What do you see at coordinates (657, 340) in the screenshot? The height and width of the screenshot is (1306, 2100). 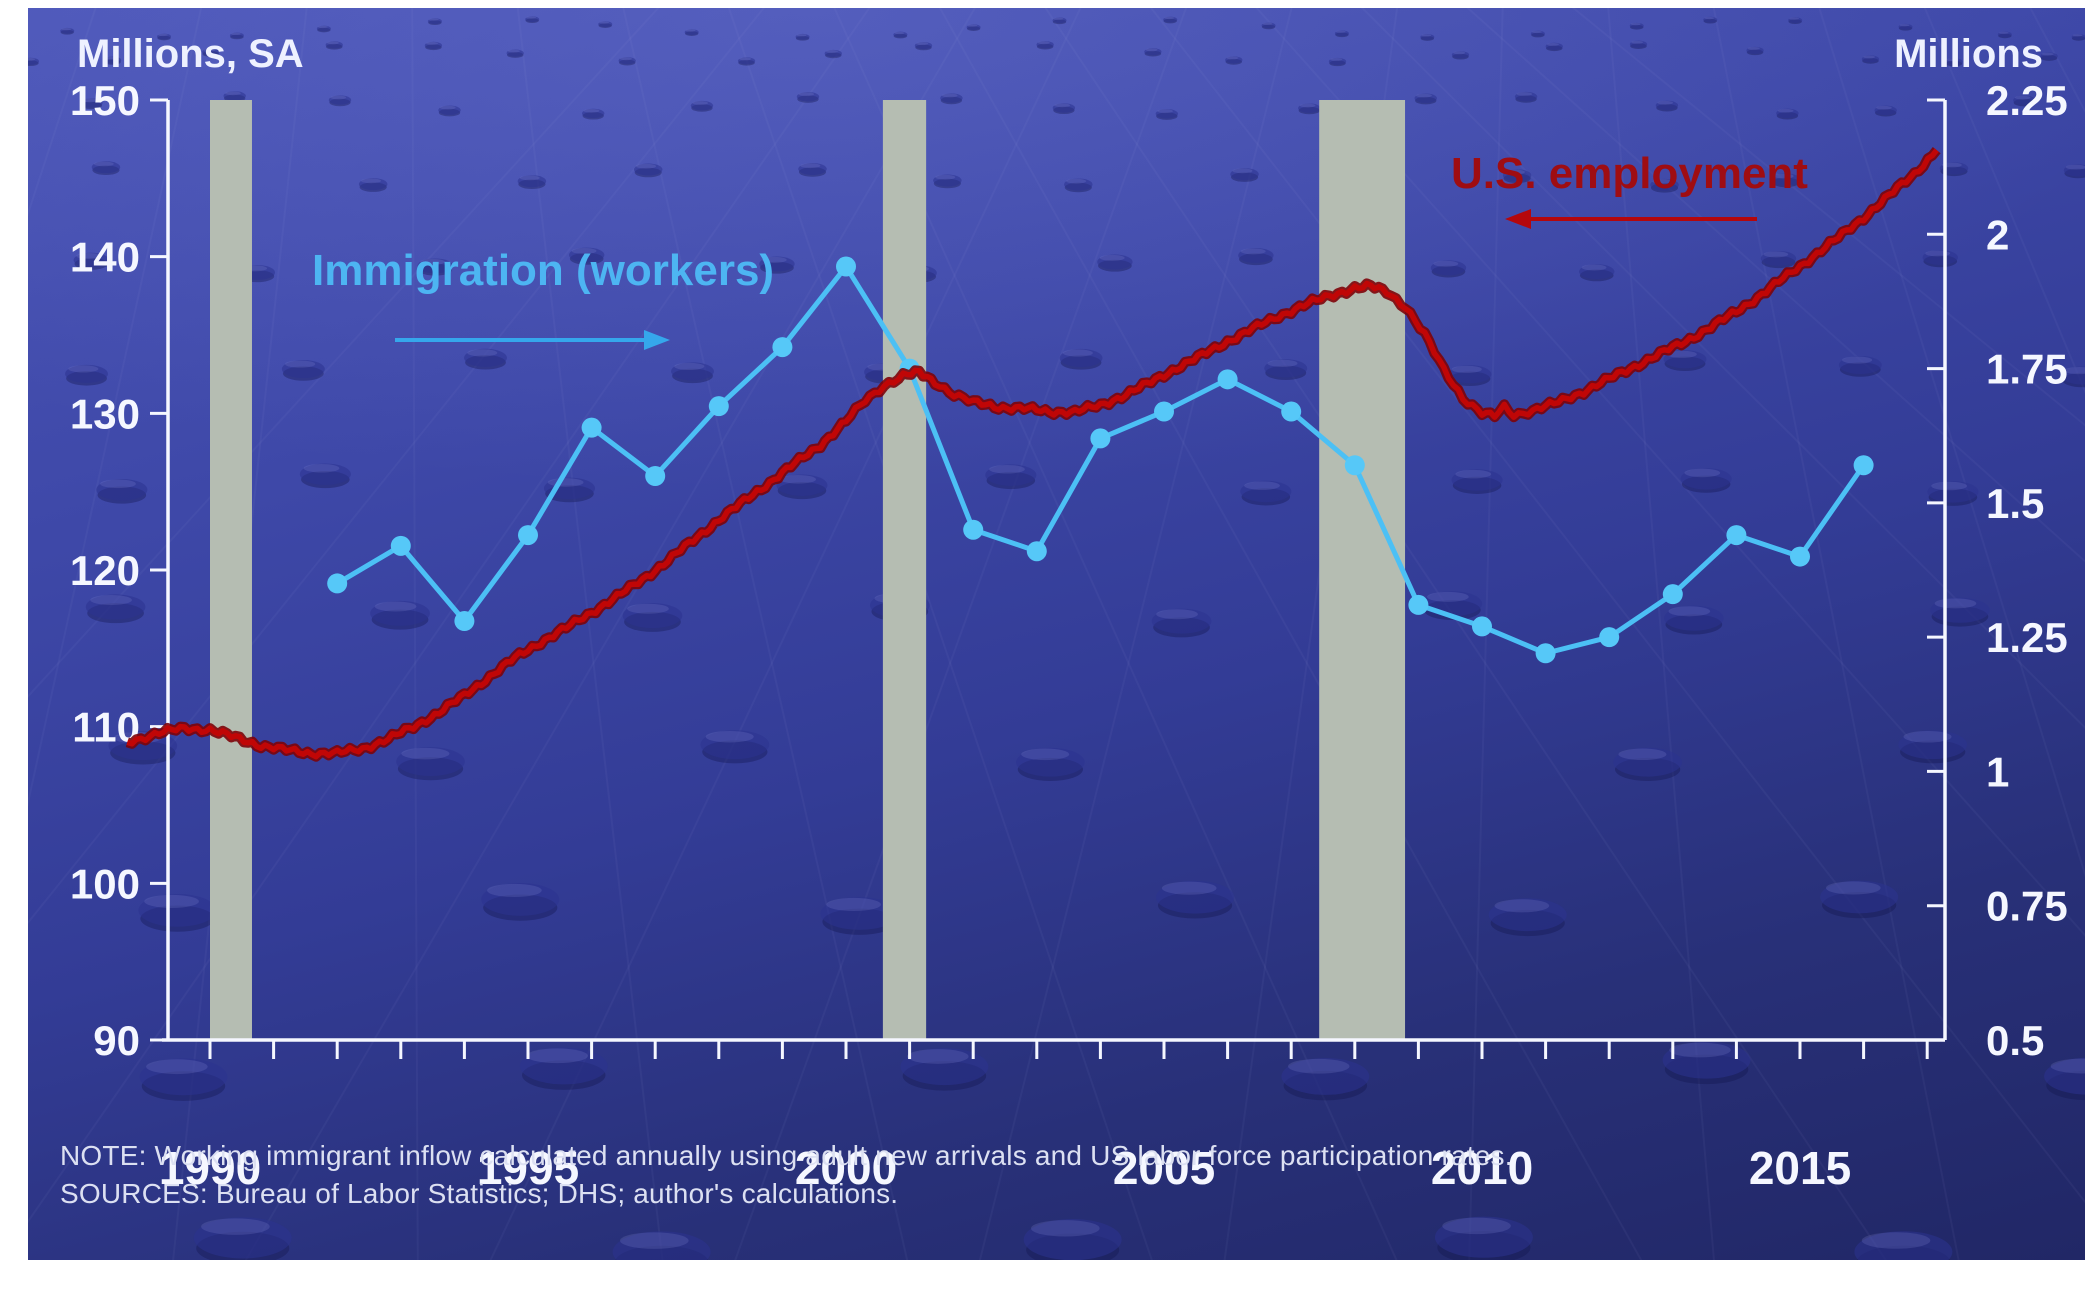 I see `immigration-arrowhead-icon` at bounding box center [657, 340].